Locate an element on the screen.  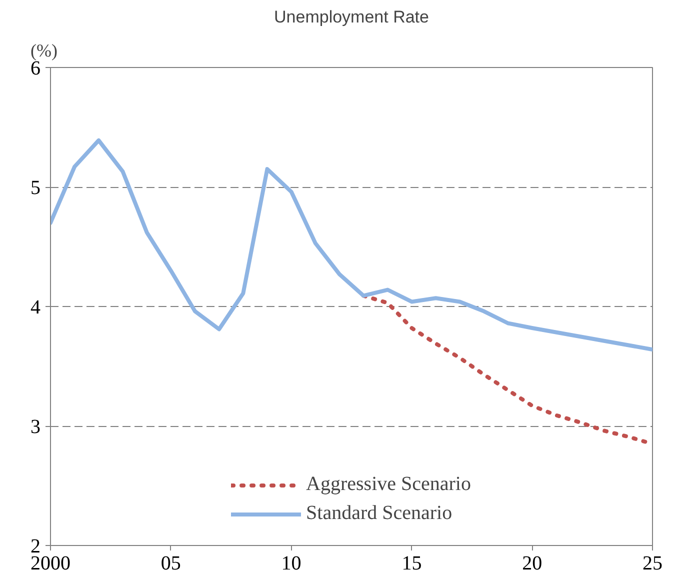
y-tick-label: 5 is located at coordinates (35, 188).